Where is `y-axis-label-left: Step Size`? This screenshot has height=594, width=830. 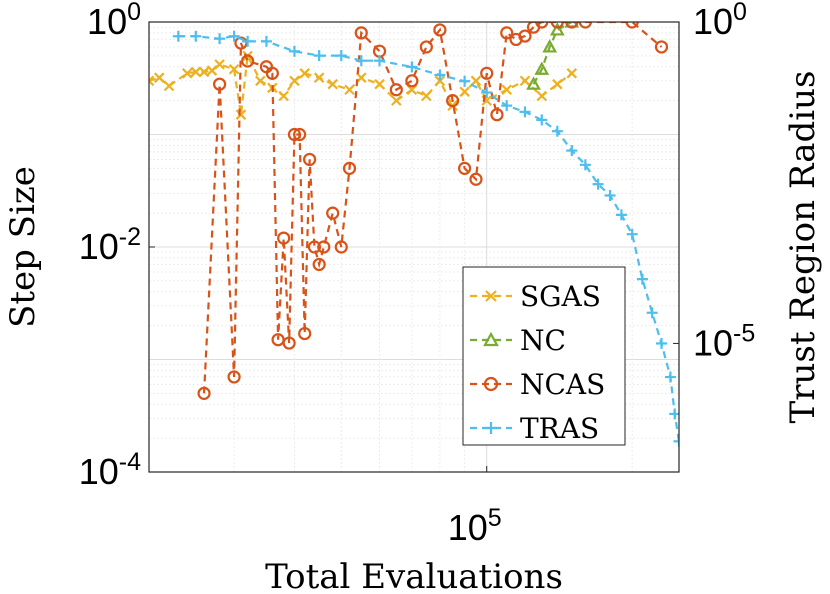 y-axis-label-left: Step Size is located at coordinates (23, 247).